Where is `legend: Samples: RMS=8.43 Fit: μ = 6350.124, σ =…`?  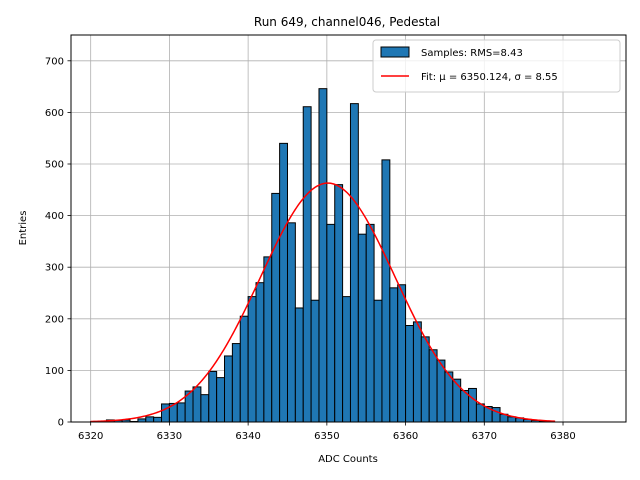 legend: Samples: RMS=8.43 Fit: μ = 6350.124, σ =… is located at coordinates (496, 66).